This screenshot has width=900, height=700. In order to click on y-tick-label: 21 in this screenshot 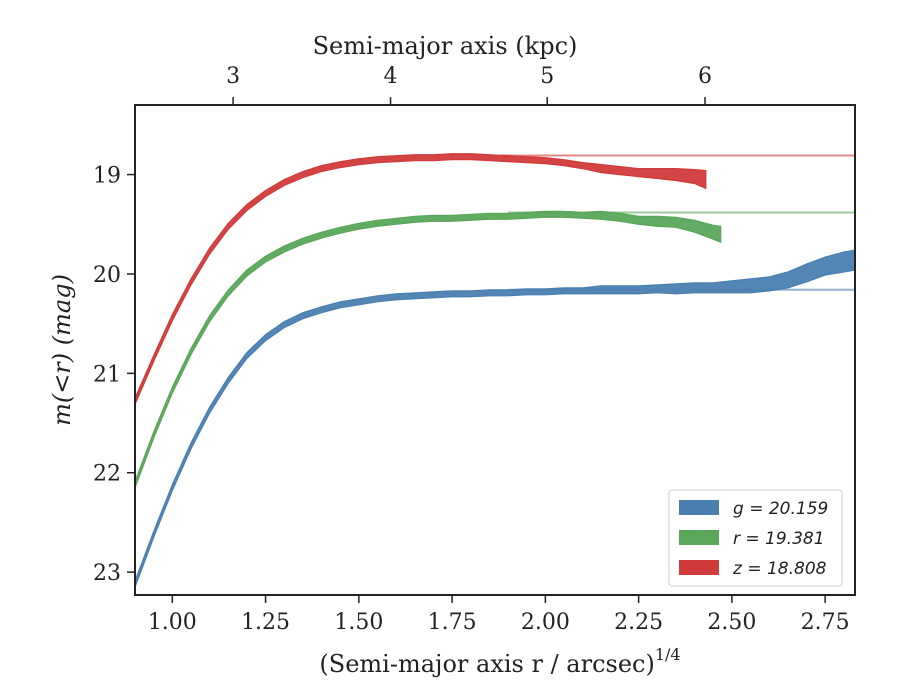, I will do `click(107, 374)`.